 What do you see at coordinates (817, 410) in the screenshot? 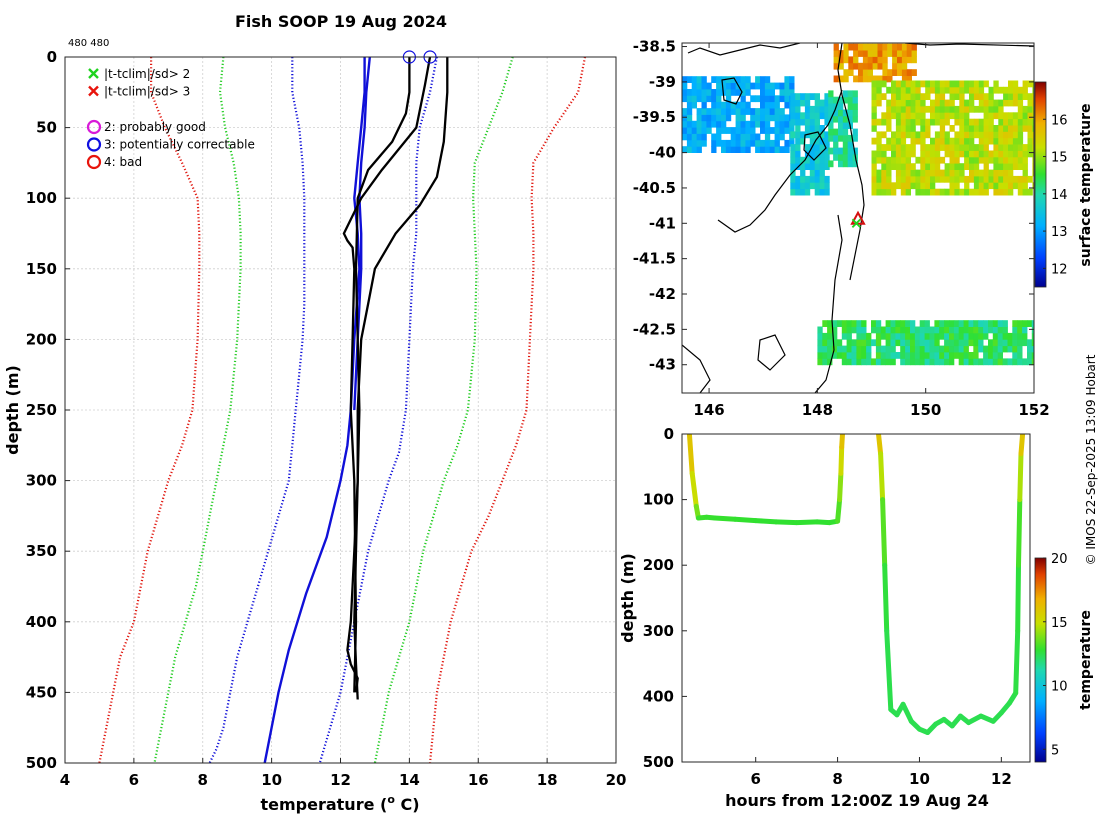
I see `map-x-tick-label: 148` at bounding box center [817, 410].